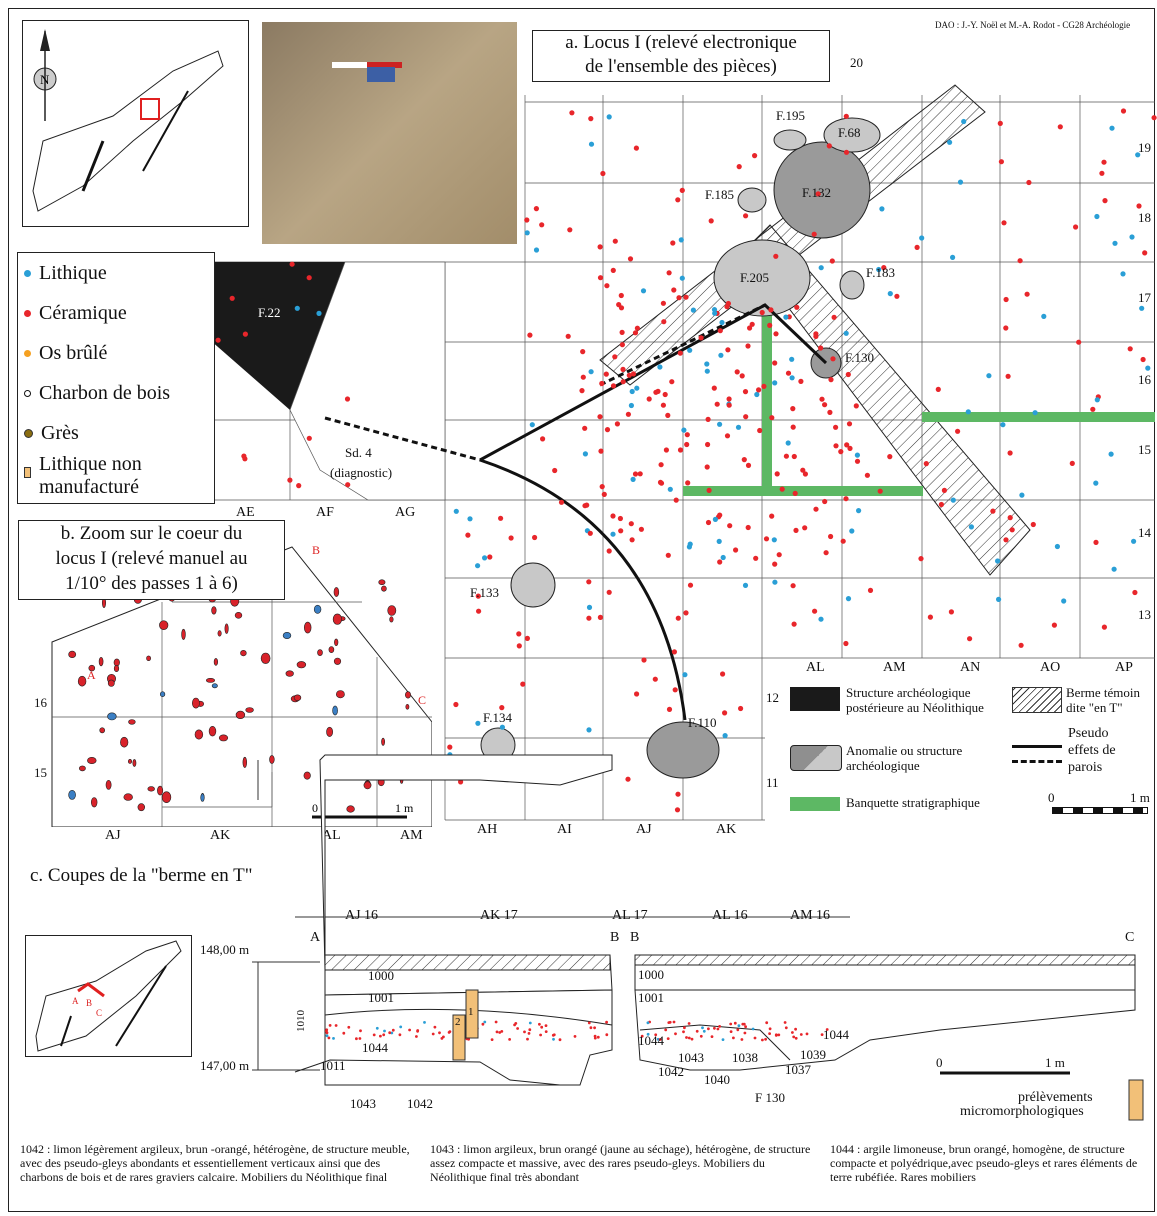 Image resolution: width=1157 pixels, height=1216 pixels. I want to click on col-al: AL, so click(815, 667).